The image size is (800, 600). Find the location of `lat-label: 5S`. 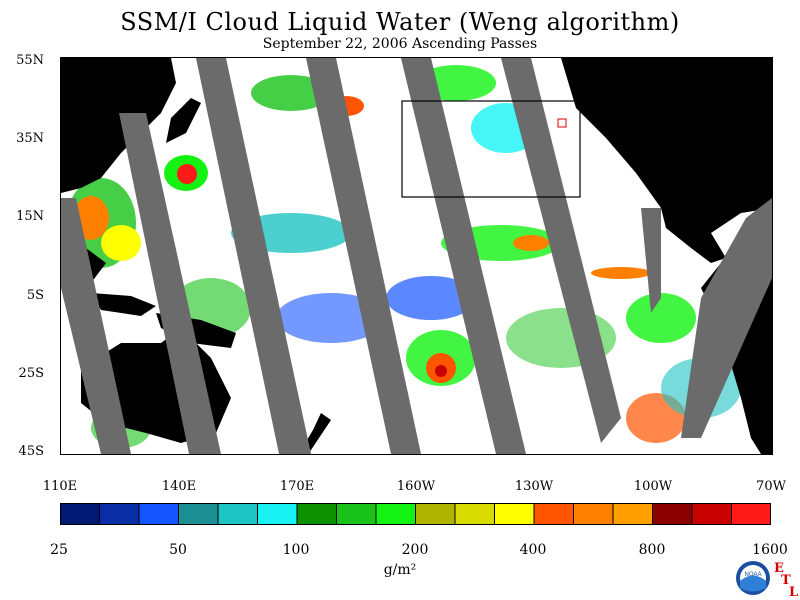

lat-label: 5S is located at coordinates (35, 295).